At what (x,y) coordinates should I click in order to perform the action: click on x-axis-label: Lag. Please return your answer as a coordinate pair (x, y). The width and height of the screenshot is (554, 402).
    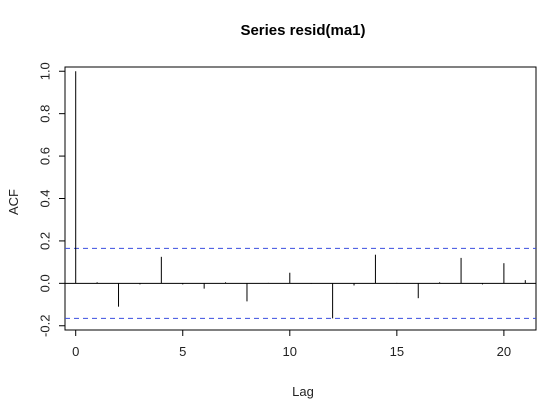
    Looking at the image, I should click on (303, 391).